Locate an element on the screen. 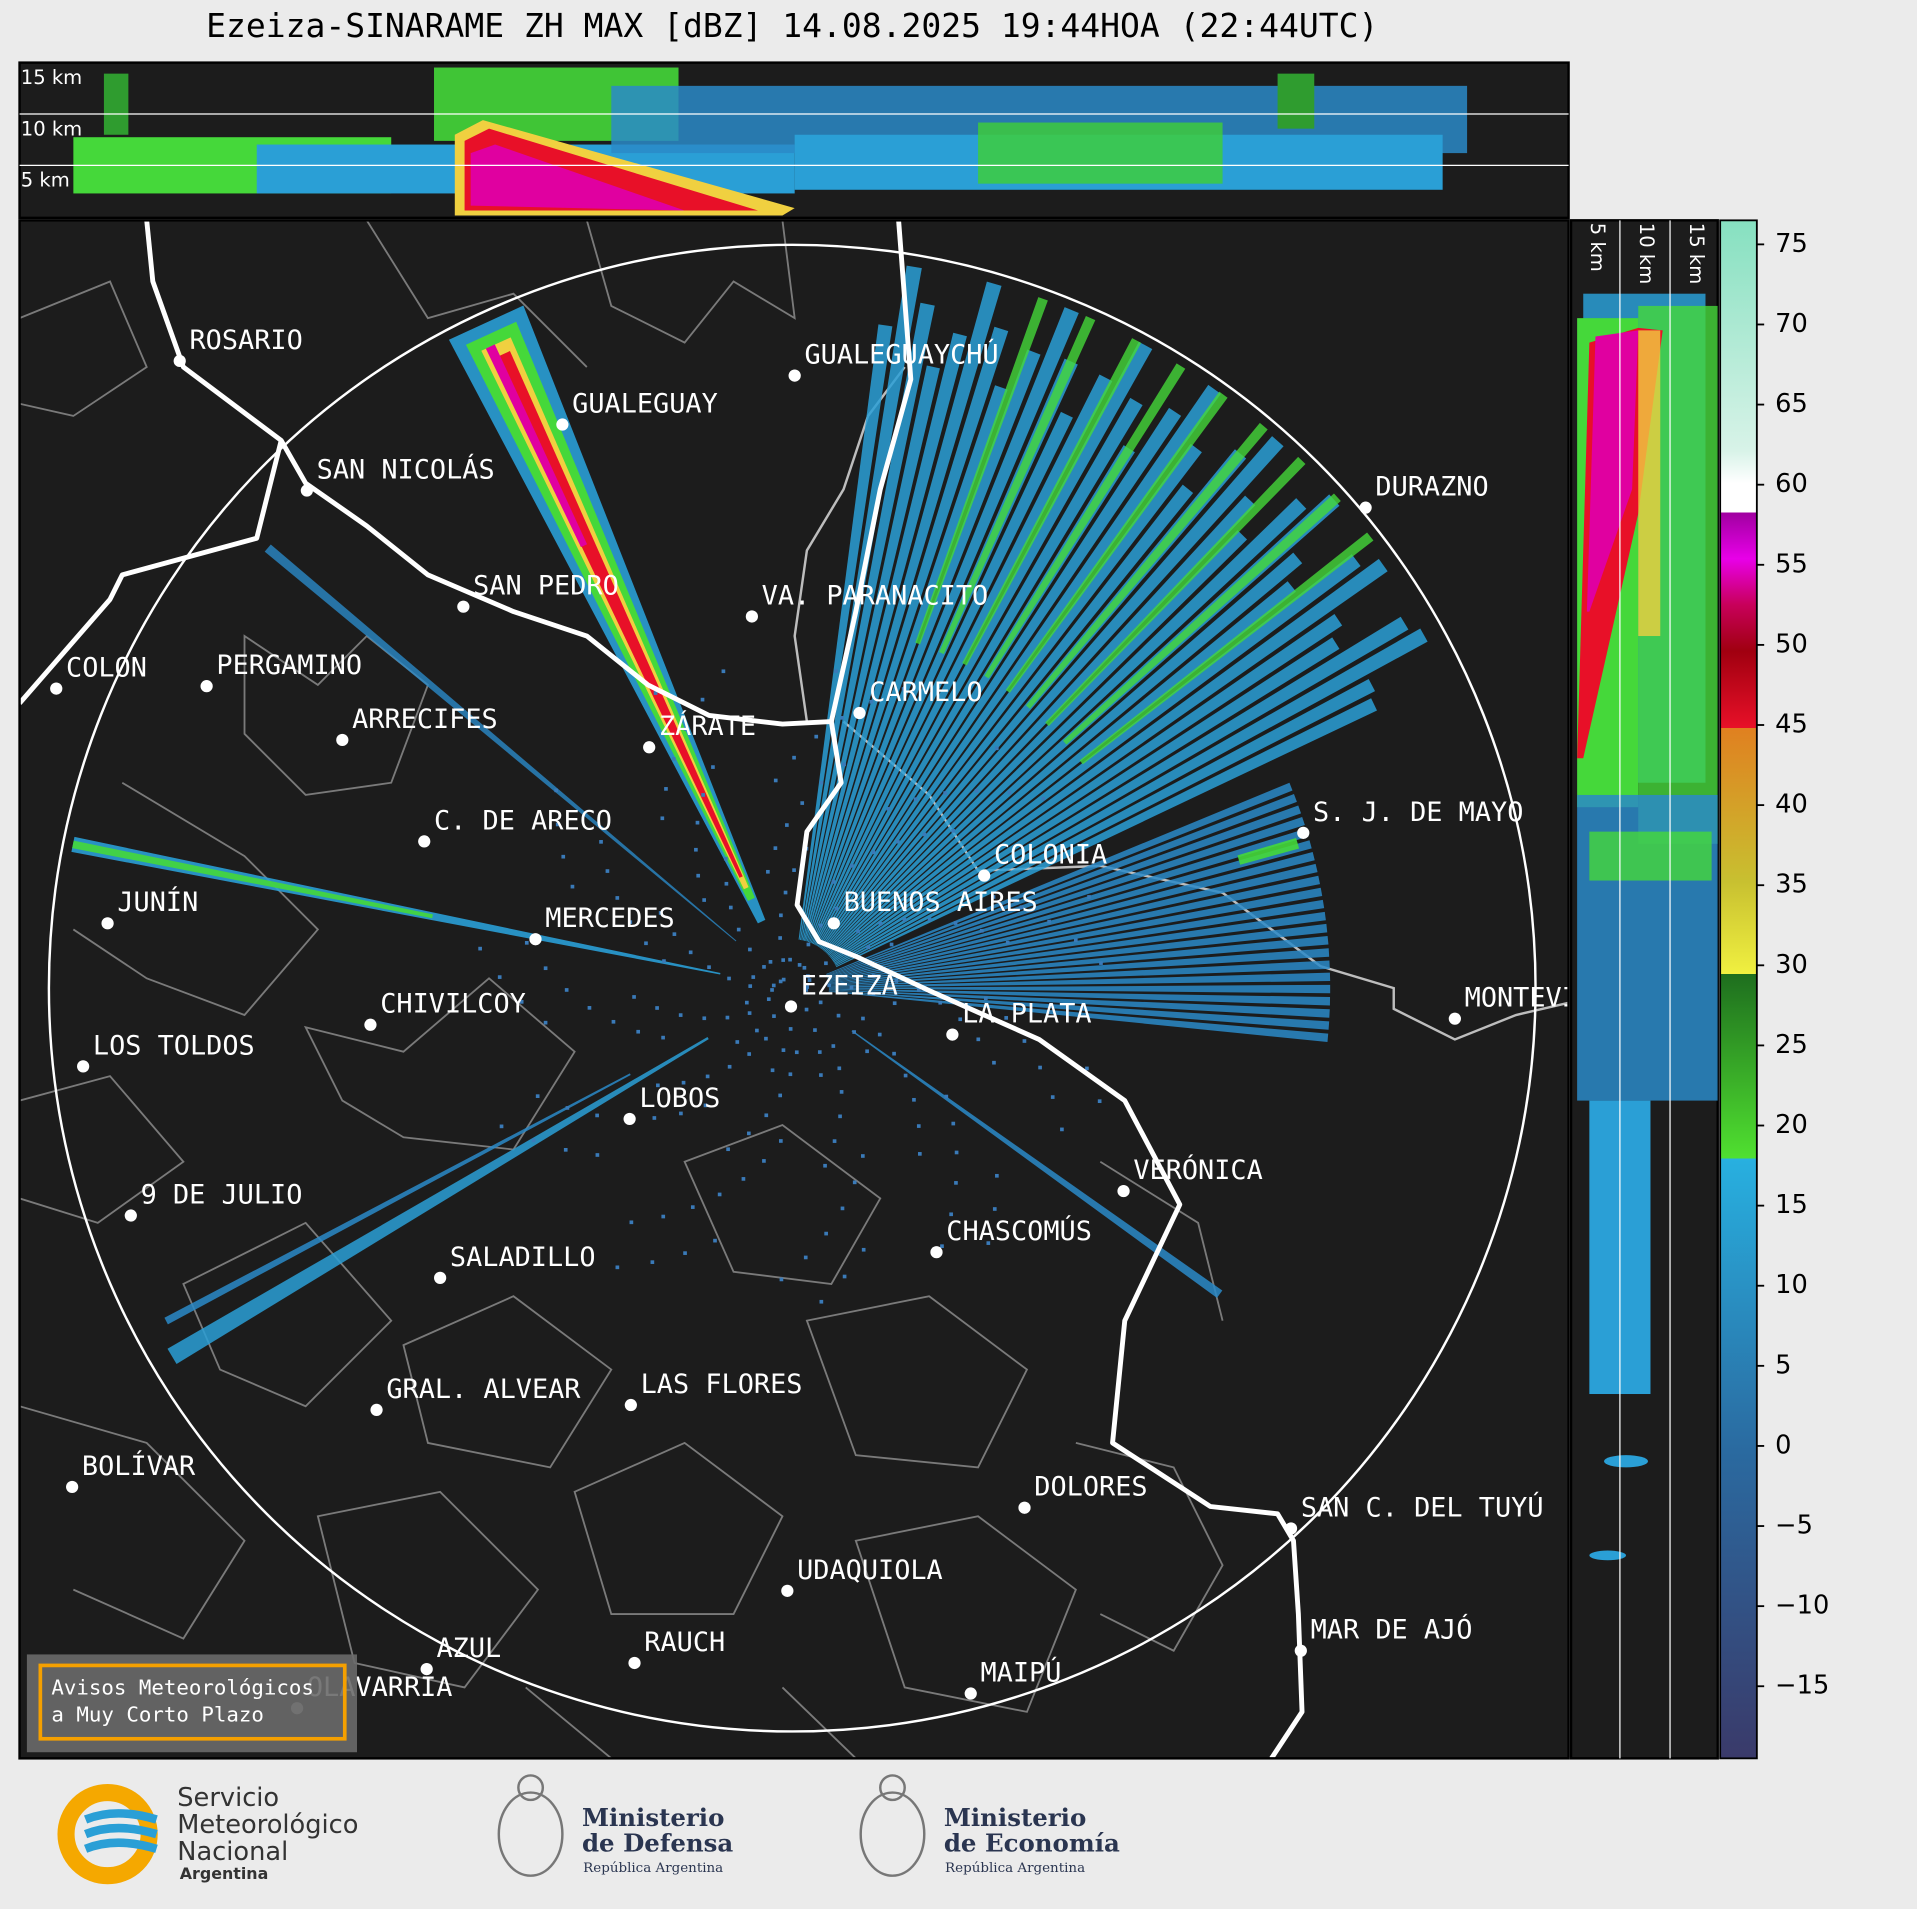  colorbar-tick-label: 35 is located at coordinates (1791, 885).